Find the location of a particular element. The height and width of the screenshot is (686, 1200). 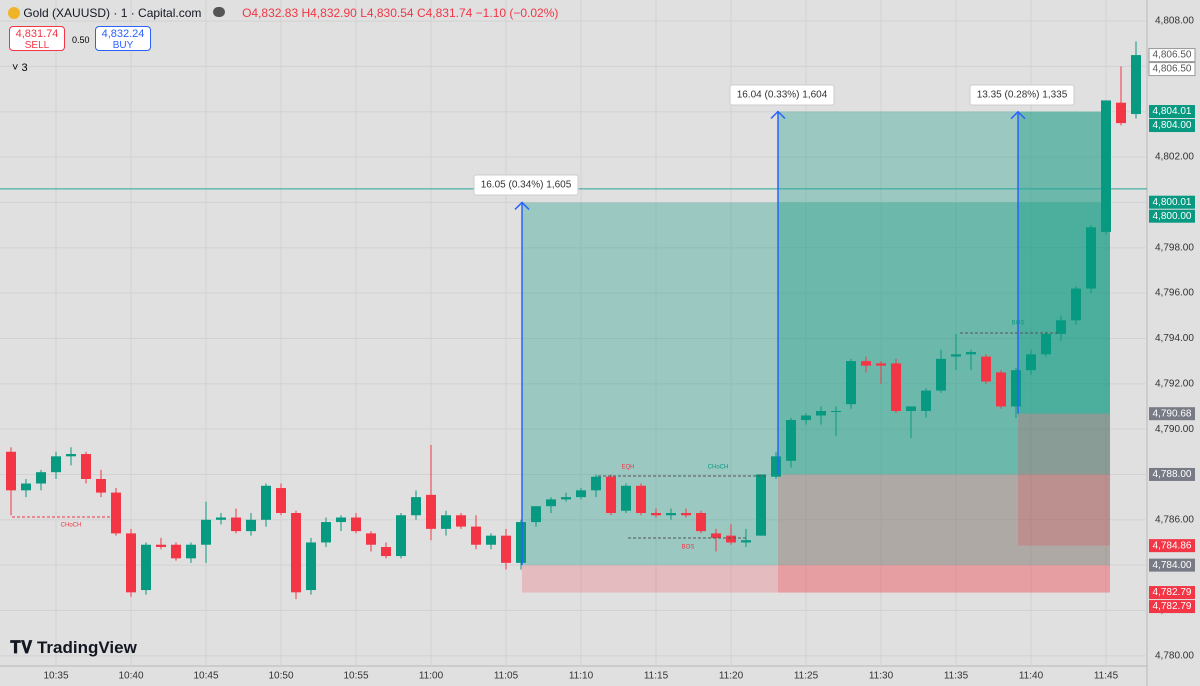

status-icon is located at coordinates (218, 12).